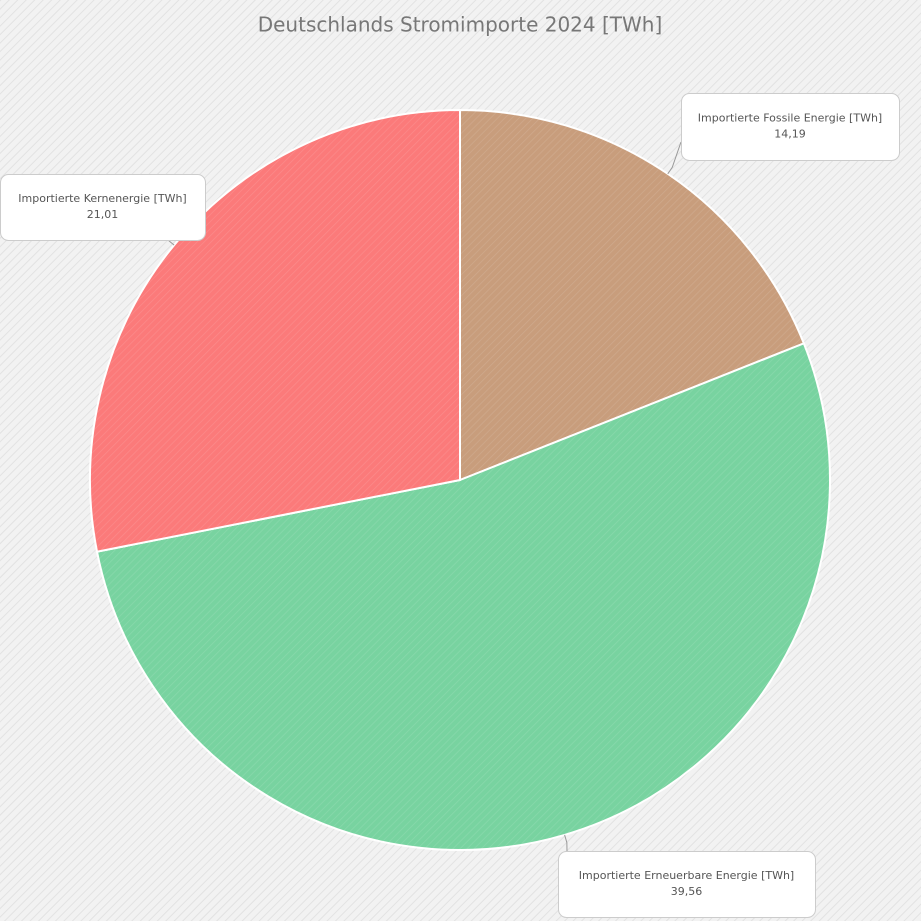  Describe the element at coordinates (460, 25) in the screenshot. I see `chart-title: Deutschlands Stromimporte 2024 [TWh]` at that location.